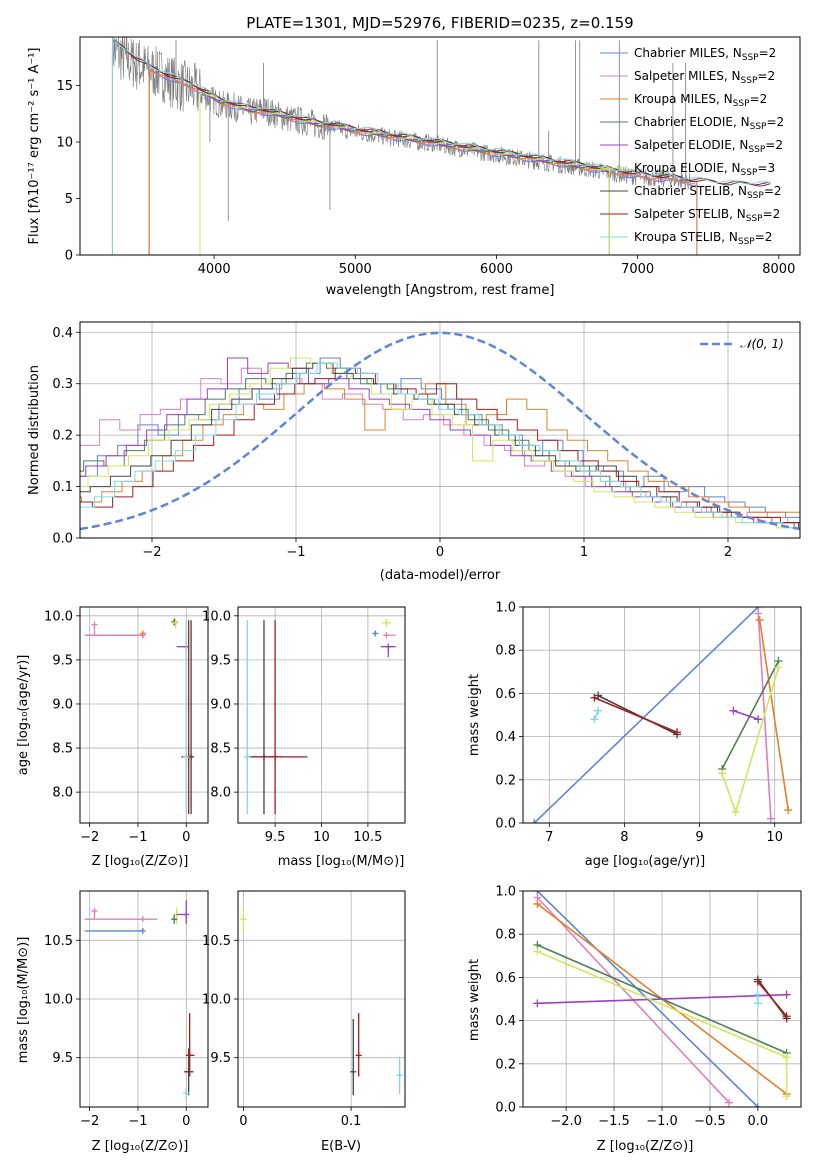 Image resolution: width=819 pixels, height=1170 pixels. I want to click on x-tick-label: 10, so click(774, 837).